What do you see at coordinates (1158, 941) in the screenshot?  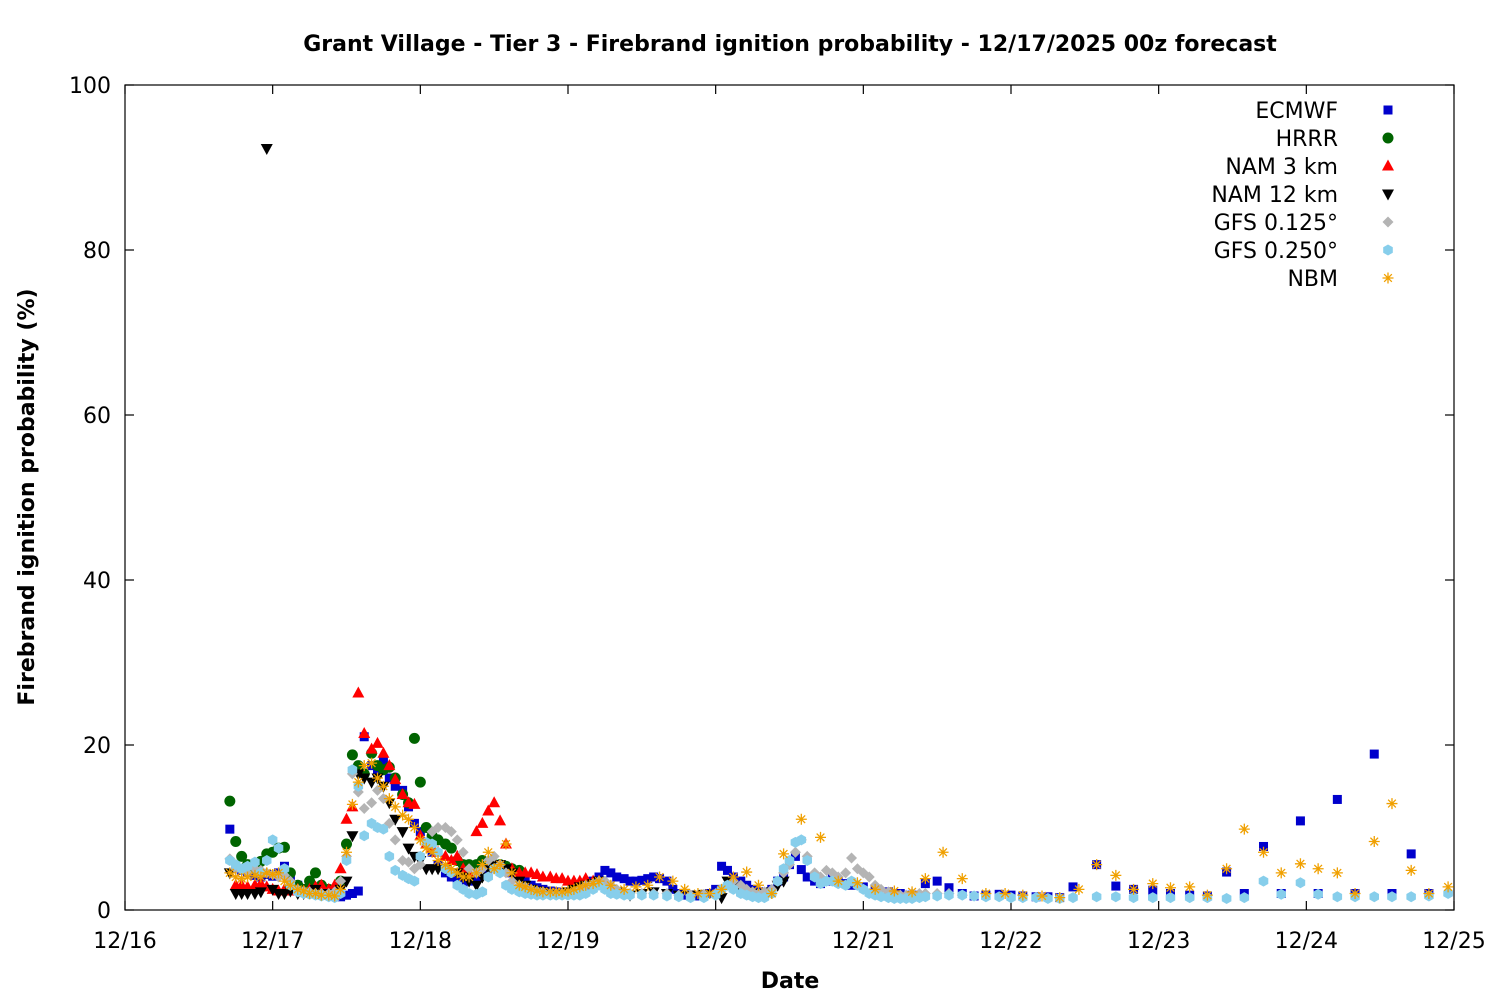 I see `x-tick-label: 12/23` at bounding box center [1158, 941].